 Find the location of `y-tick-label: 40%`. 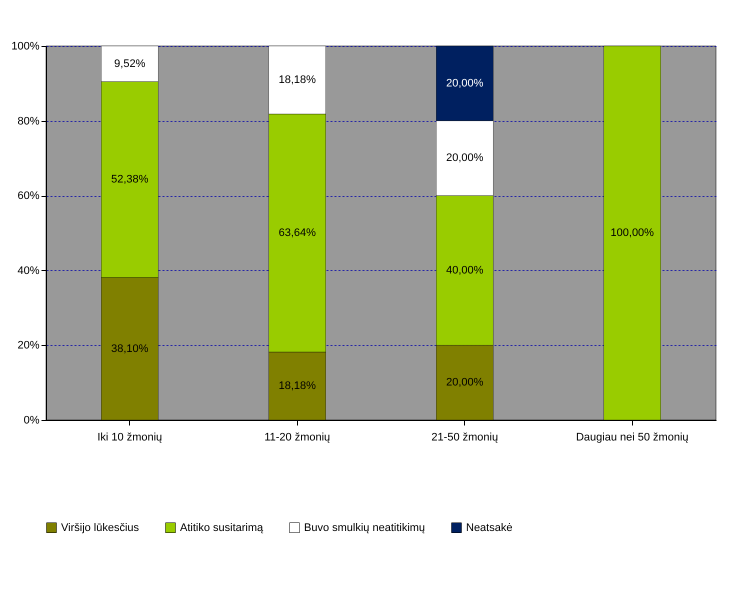

y-tick-label: 40% is located at coordinates (28, 270).